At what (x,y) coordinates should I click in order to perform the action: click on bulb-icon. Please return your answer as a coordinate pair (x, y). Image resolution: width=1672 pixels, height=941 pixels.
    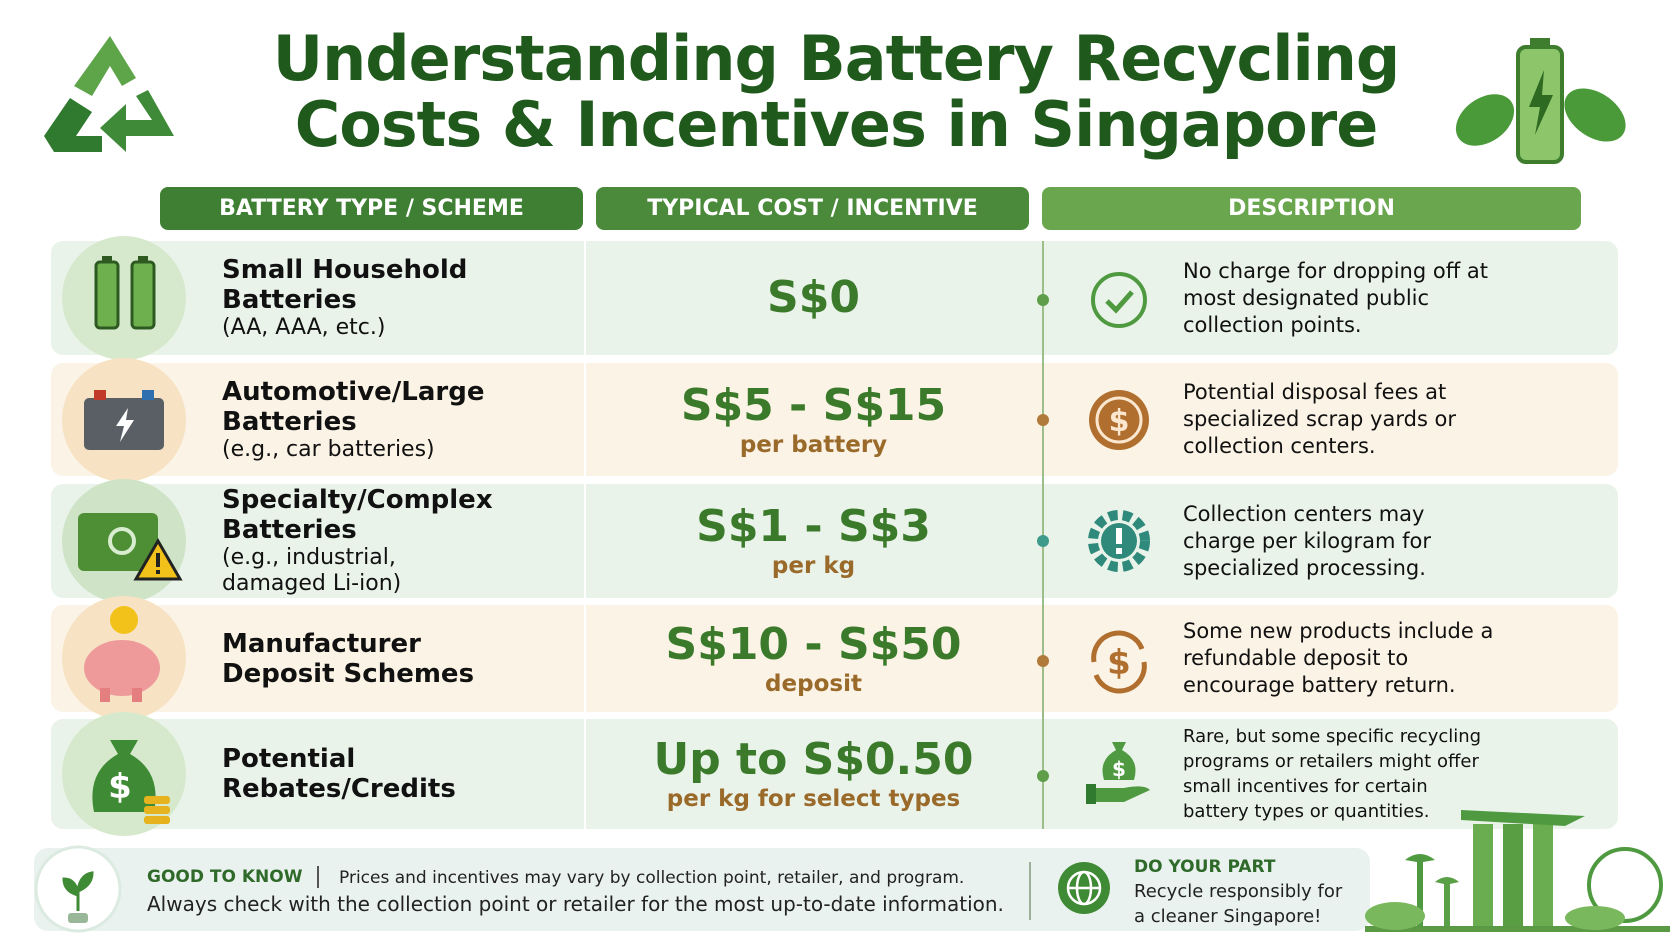
    Looking at the image, I should click on (78, 889).